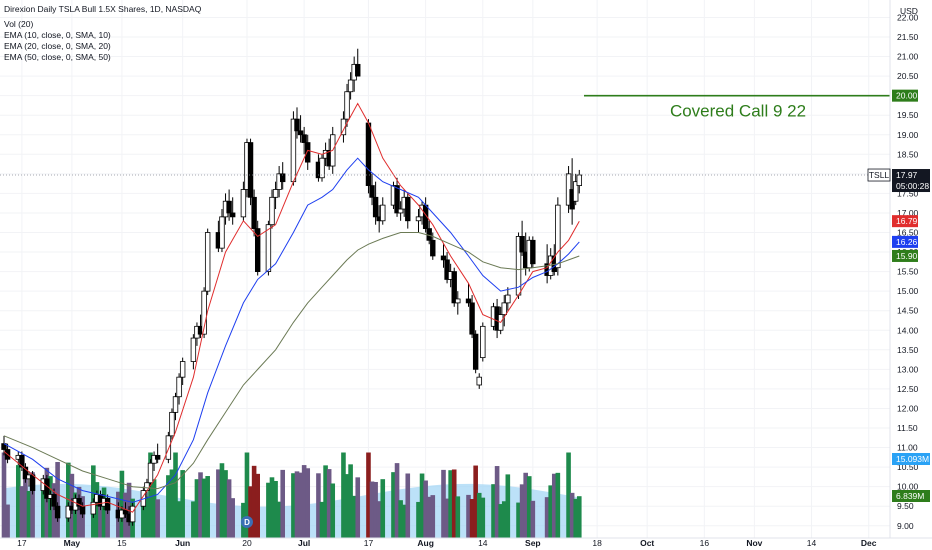 The image size is (932, 550). Describe the element at coordinates (869, 543) in the screenshot. I see `x-tick-label: Dec` at that location.